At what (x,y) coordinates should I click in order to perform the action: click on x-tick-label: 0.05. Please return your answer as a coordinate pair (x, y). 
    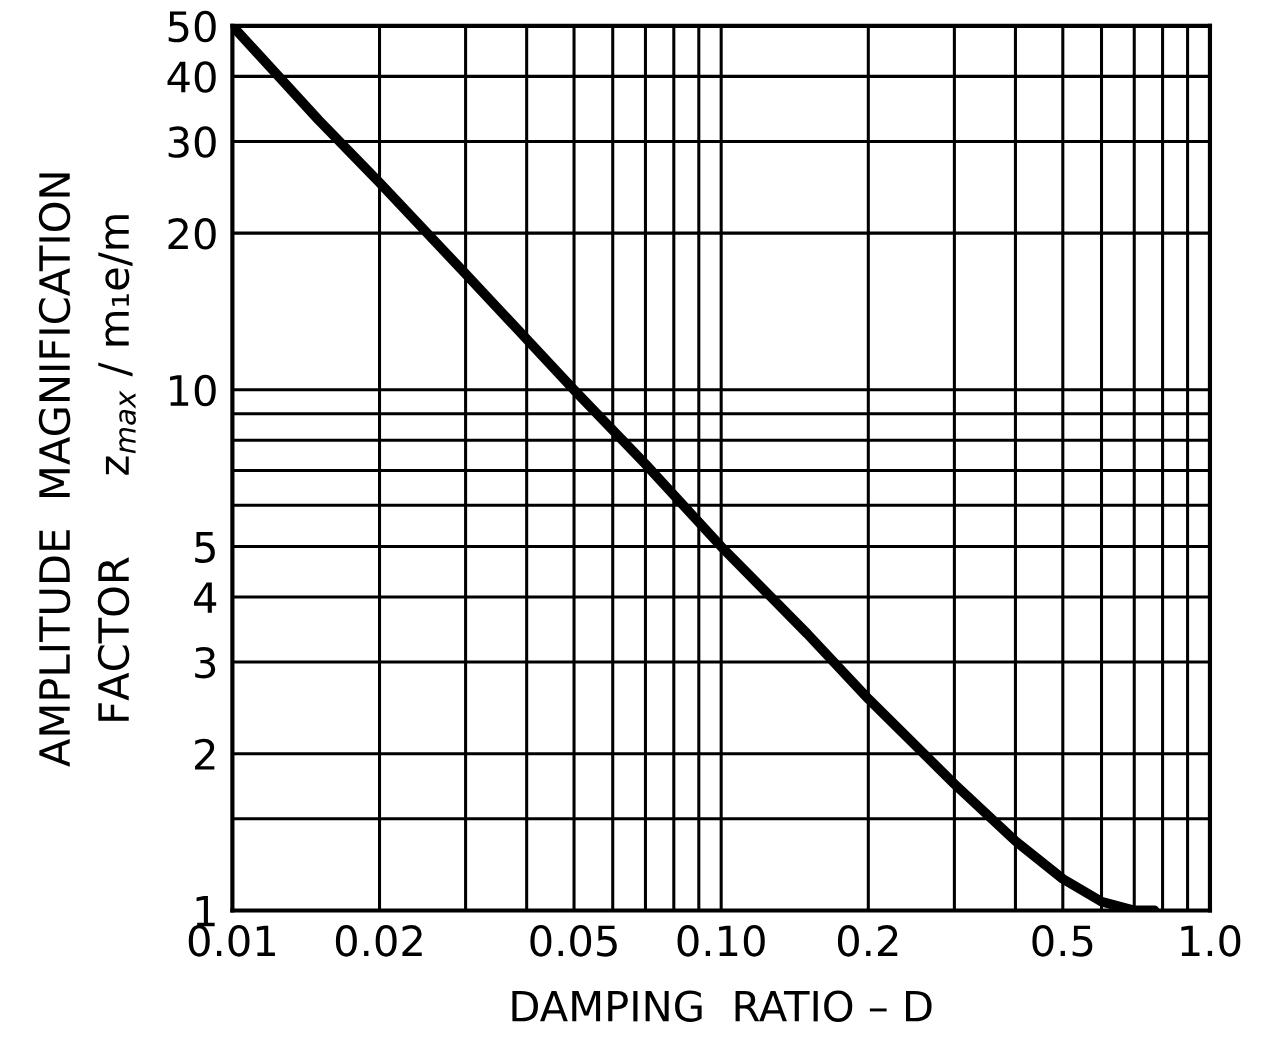
    Looking at the image, I should click on (573, 941).